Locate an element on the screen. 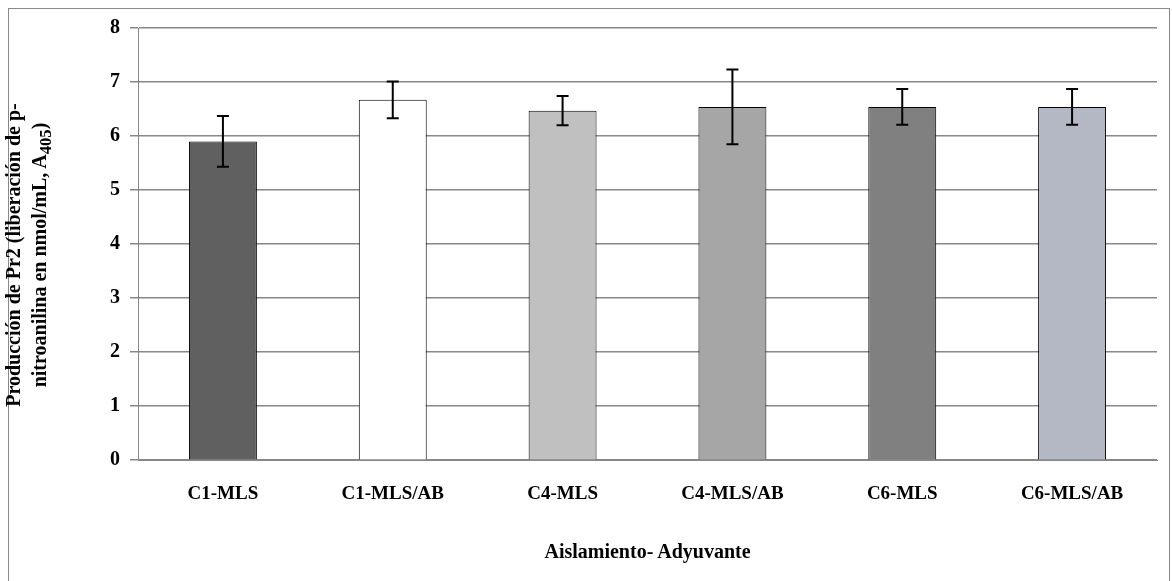 This screenshot has width=1172, height=581. x-tick-label: C4-MLS is located at coordinates (562, 492).